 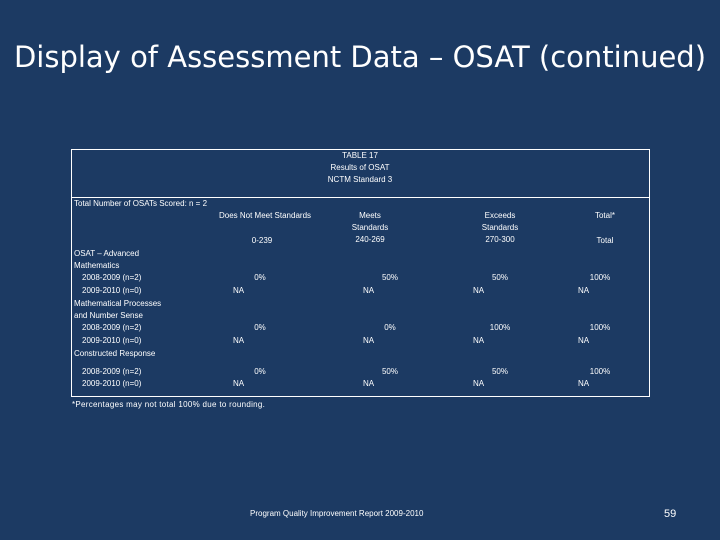 What do you see at coordinates (670, 514) in the screenshot?
I see `page-number: 59` at bounding box center [670, 514].